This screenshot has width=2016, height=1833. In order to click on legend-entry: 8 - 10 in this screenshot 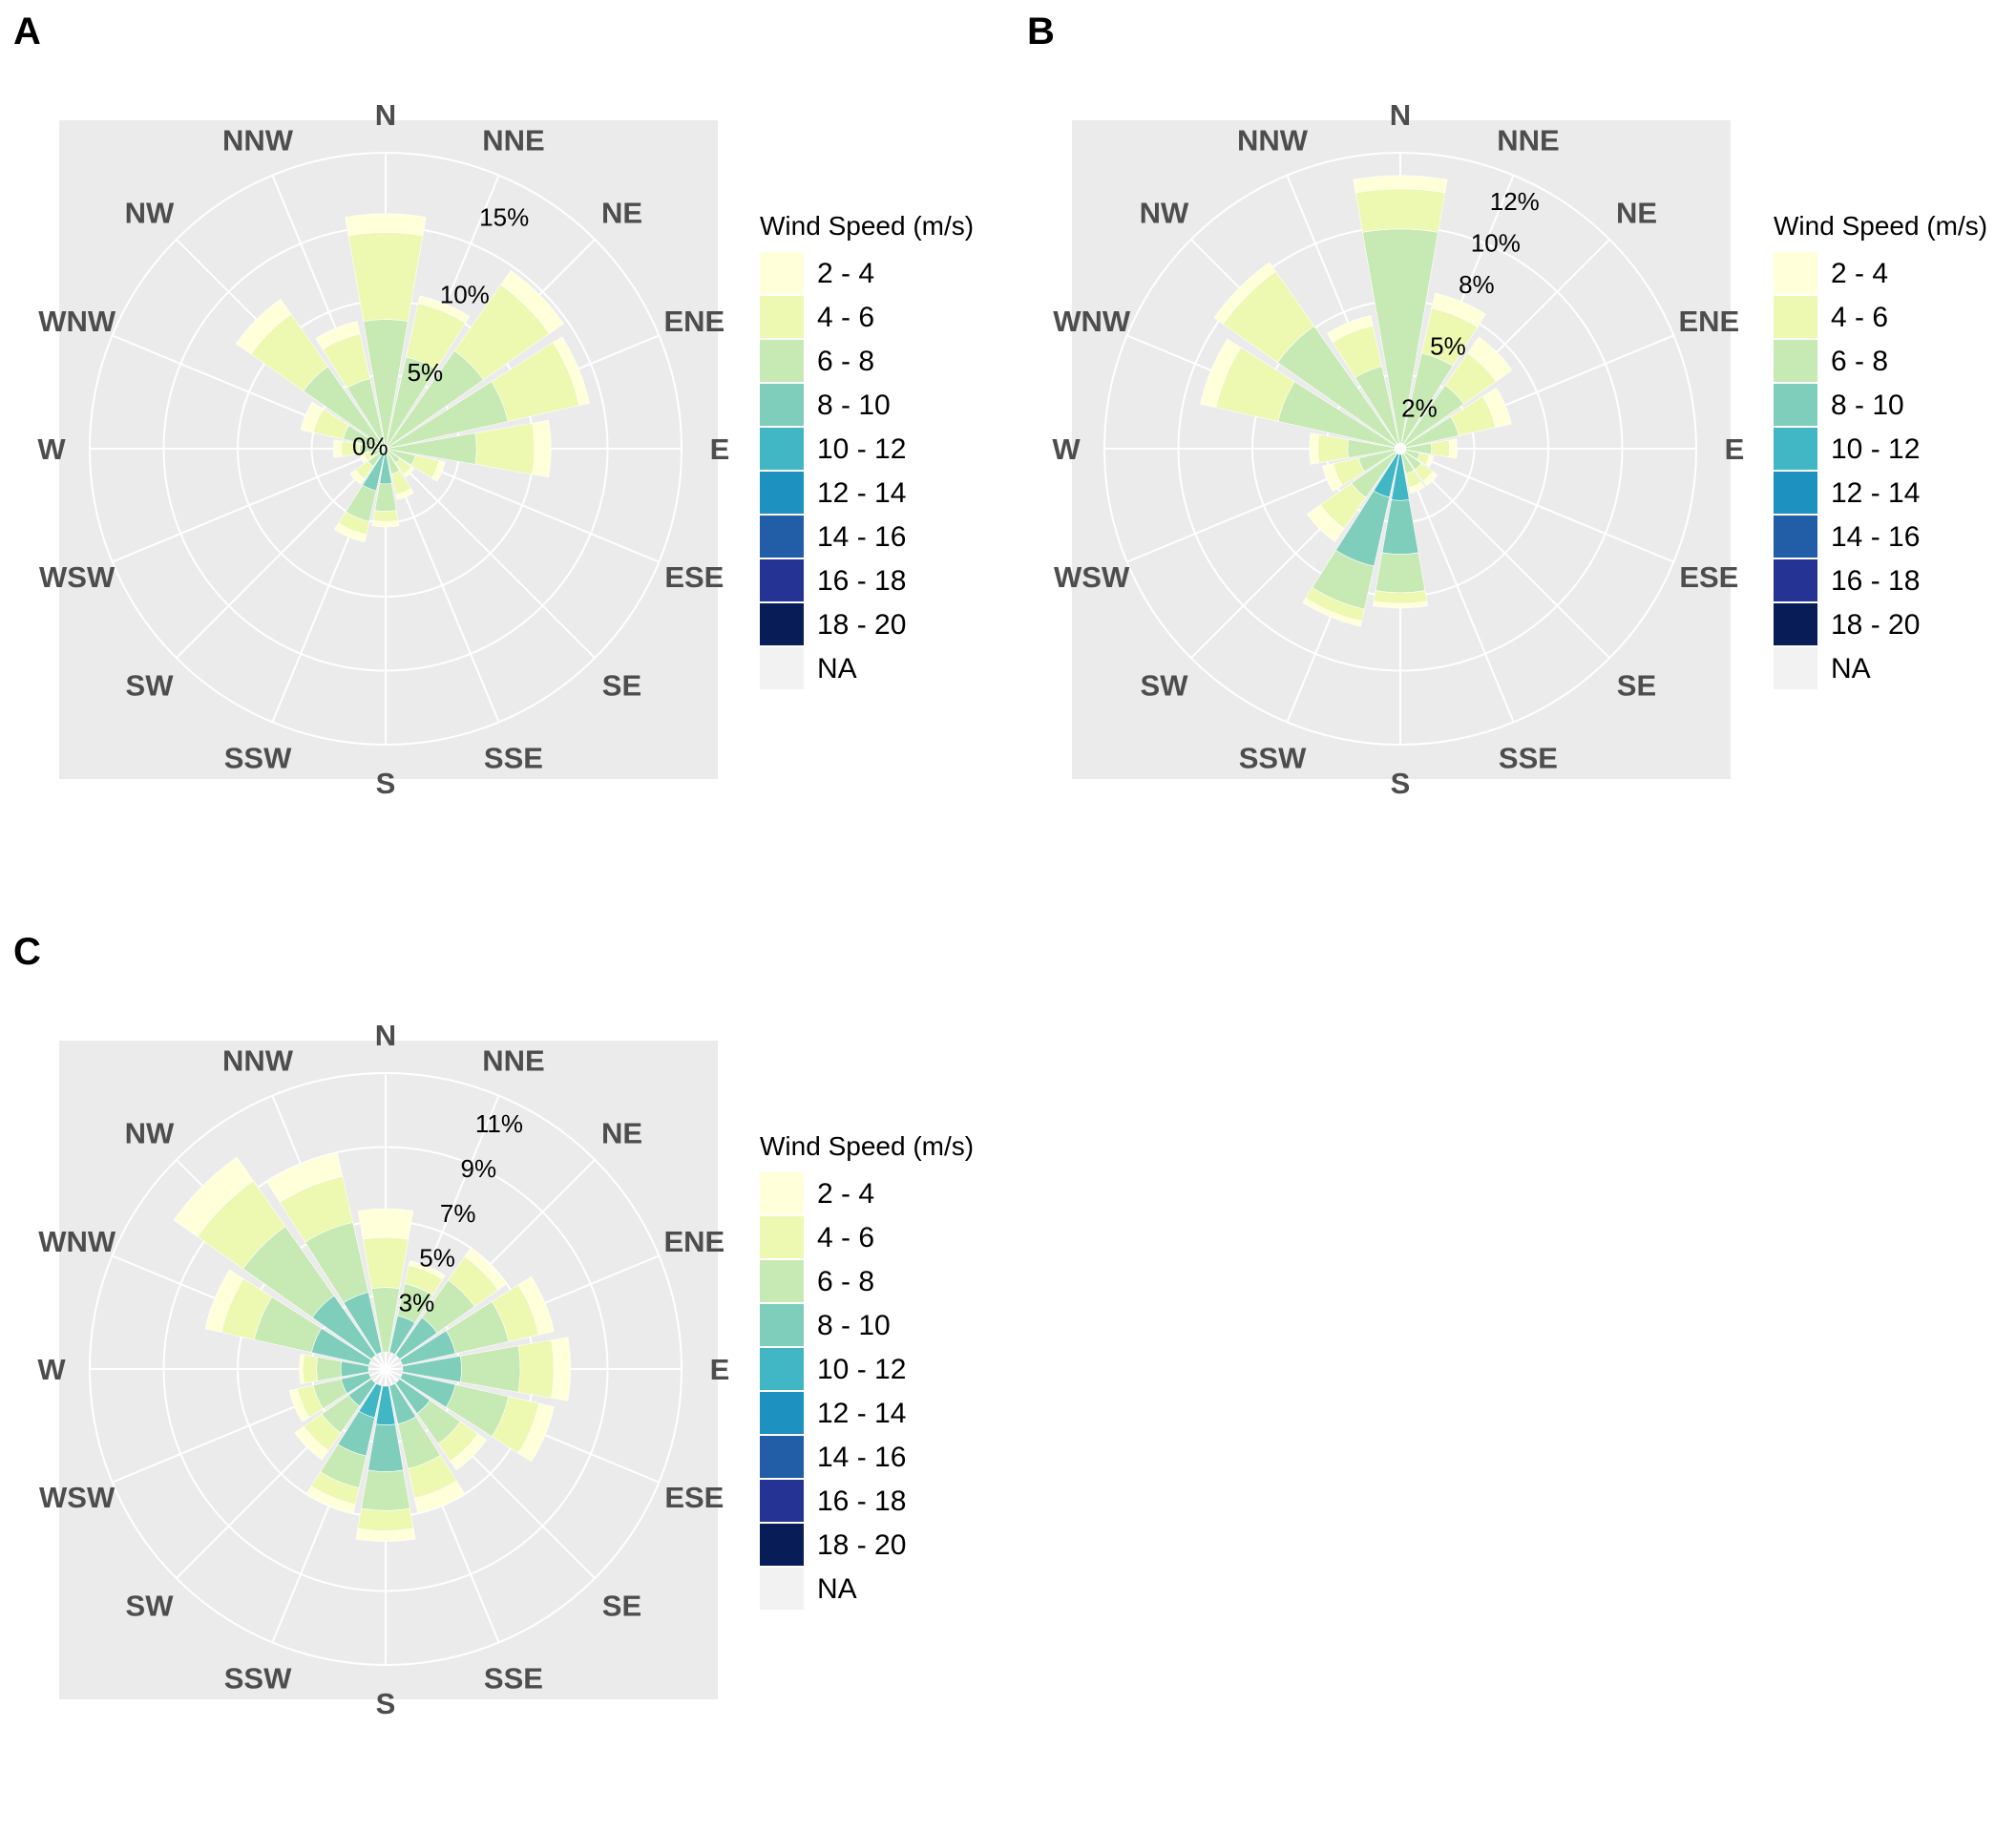, I will do `click(1868, 405)`.